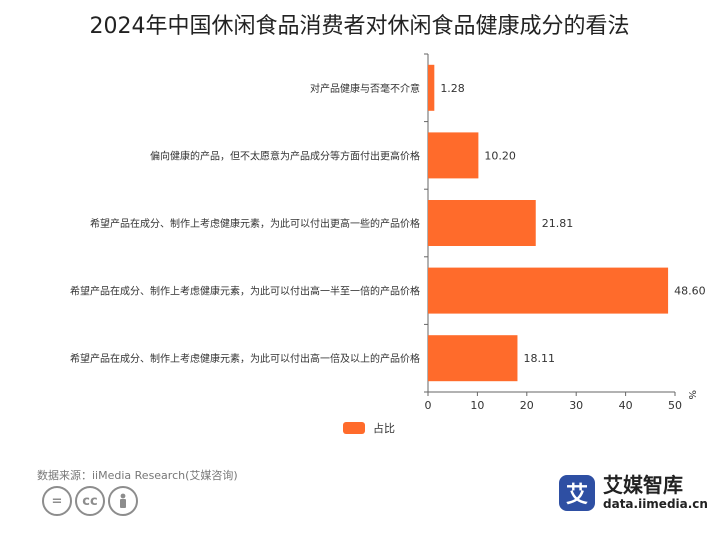 The width and height of the screenshot is (719, 535). Describe the element at coordinates (452, 88) in the screenshot. I see `bar-value-label: 1.28` at that location.